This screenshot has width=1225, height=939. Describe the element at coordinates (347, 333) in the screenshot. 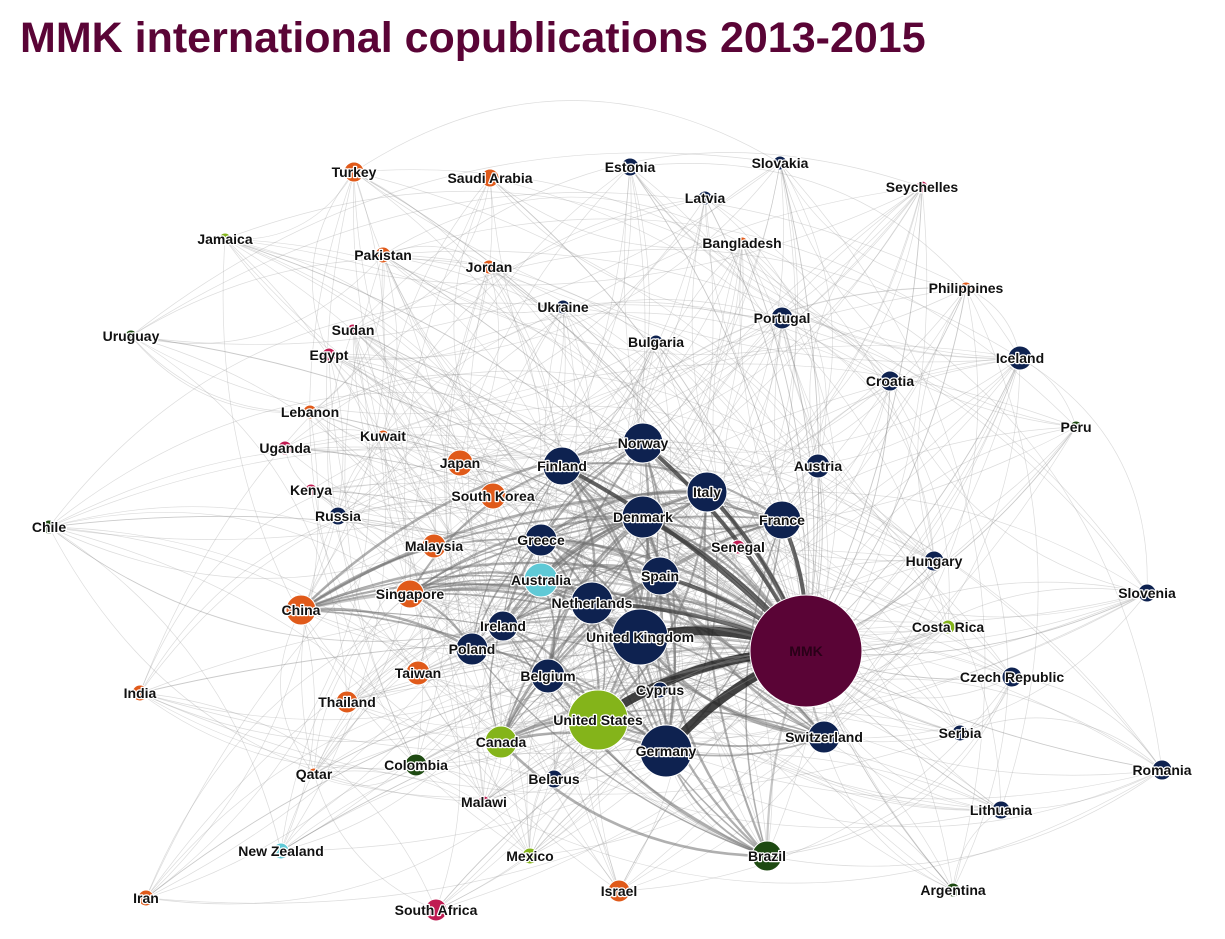

I see `edge-lebanon-pakistan` at that location.